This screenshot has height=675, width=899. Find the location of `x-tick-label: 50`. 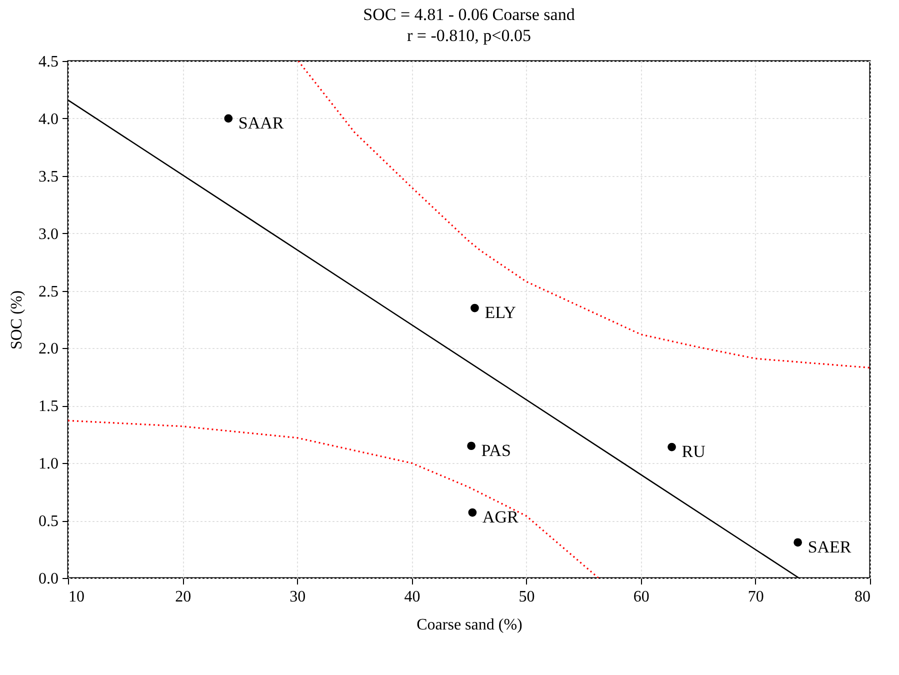

x-tick-label: 50 is located at coordinates (526, 597).